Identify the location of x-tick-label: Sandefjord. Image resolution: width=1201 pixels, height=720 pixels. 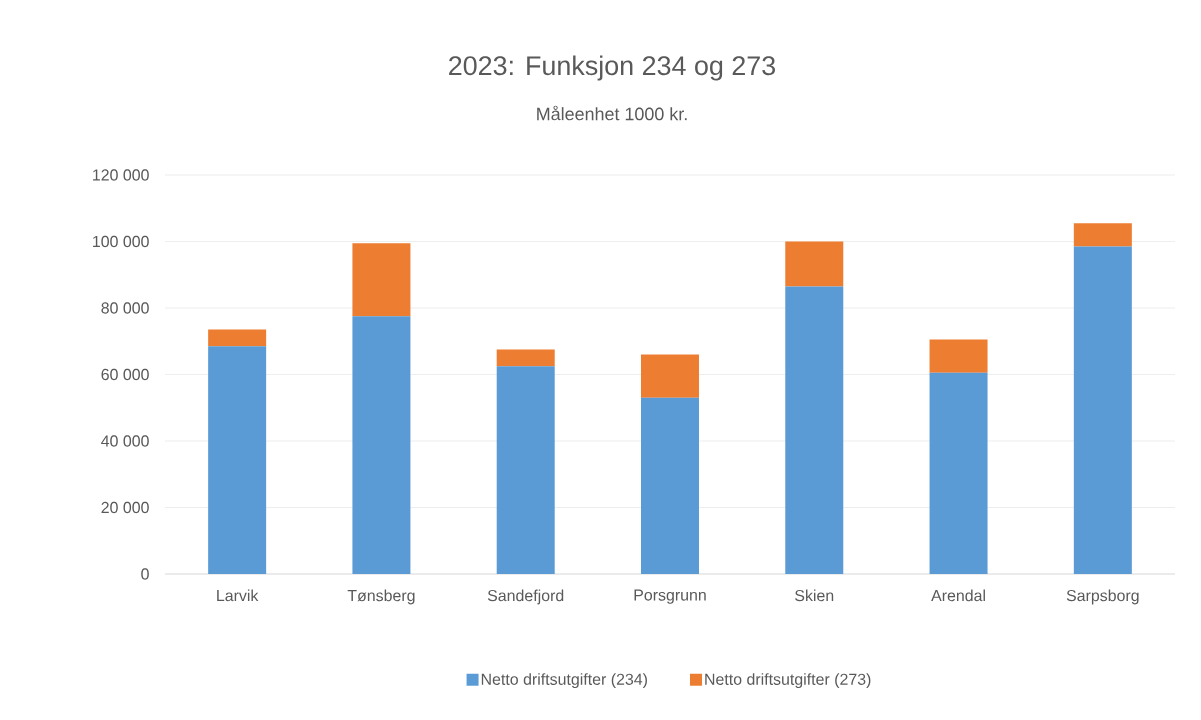
(525, 597).